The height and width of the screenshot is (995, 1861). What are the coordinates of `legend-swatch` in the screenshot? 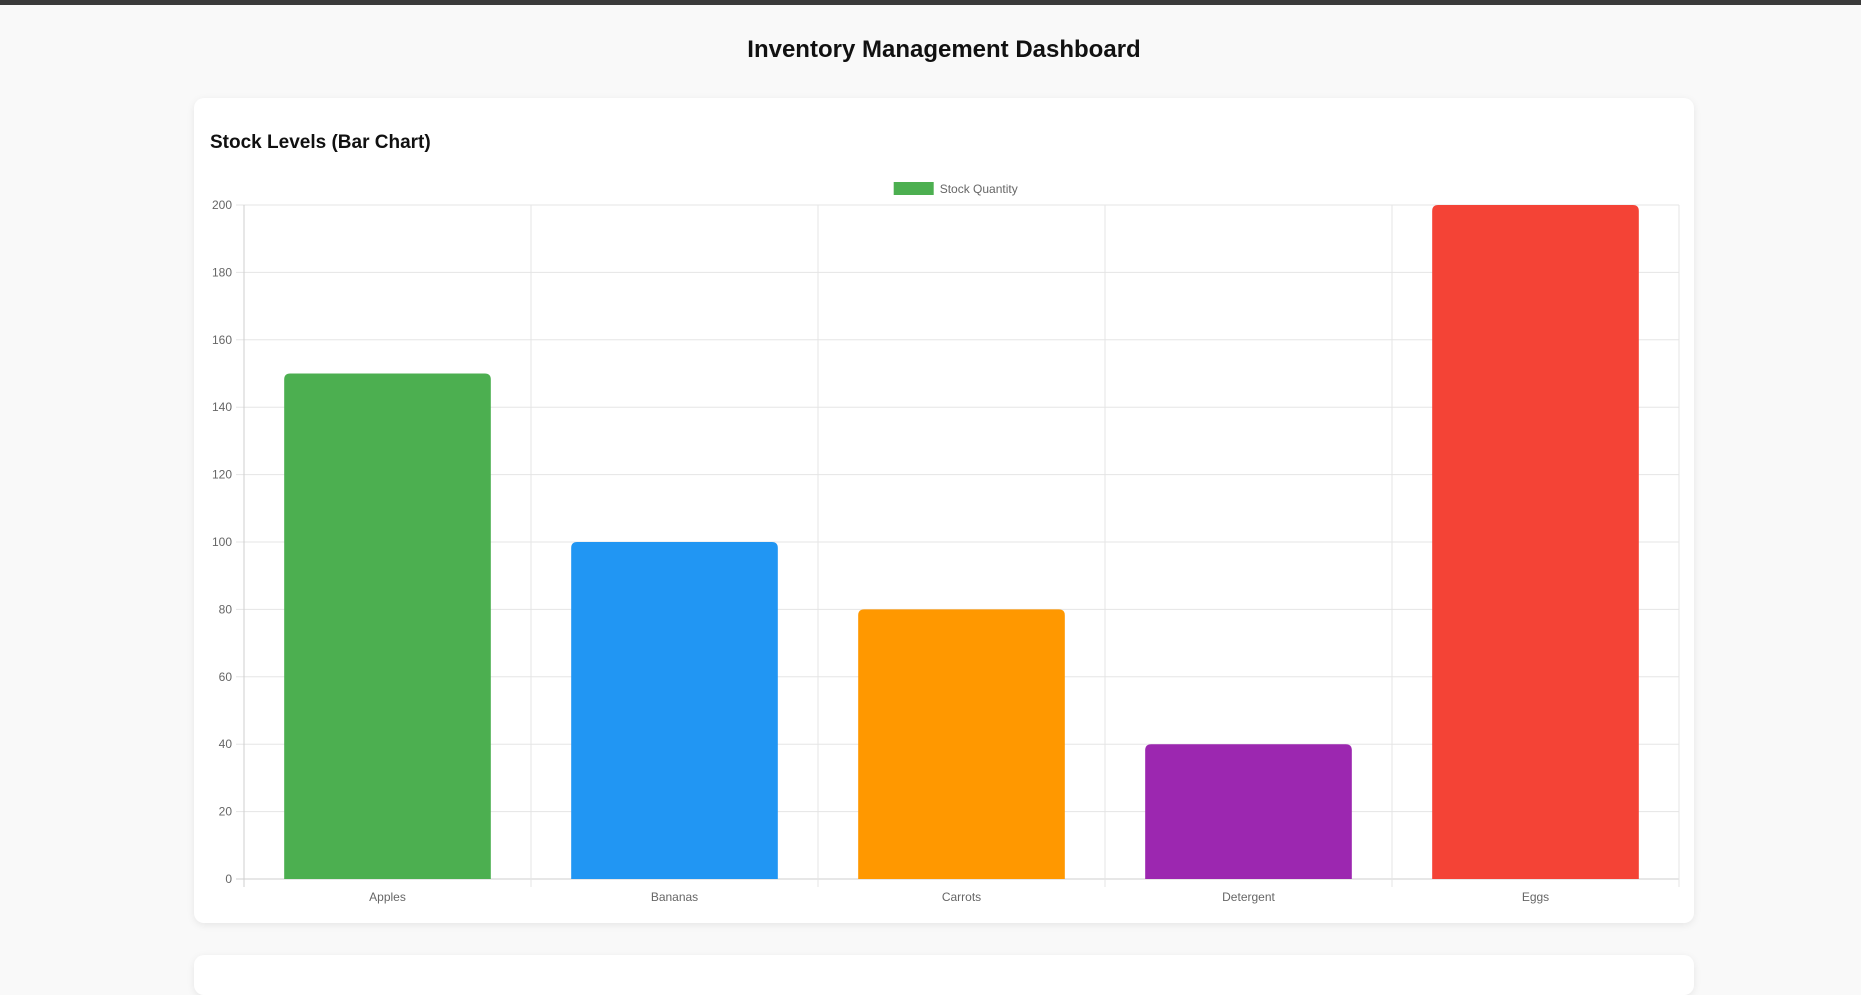 It's located at (913, 188).